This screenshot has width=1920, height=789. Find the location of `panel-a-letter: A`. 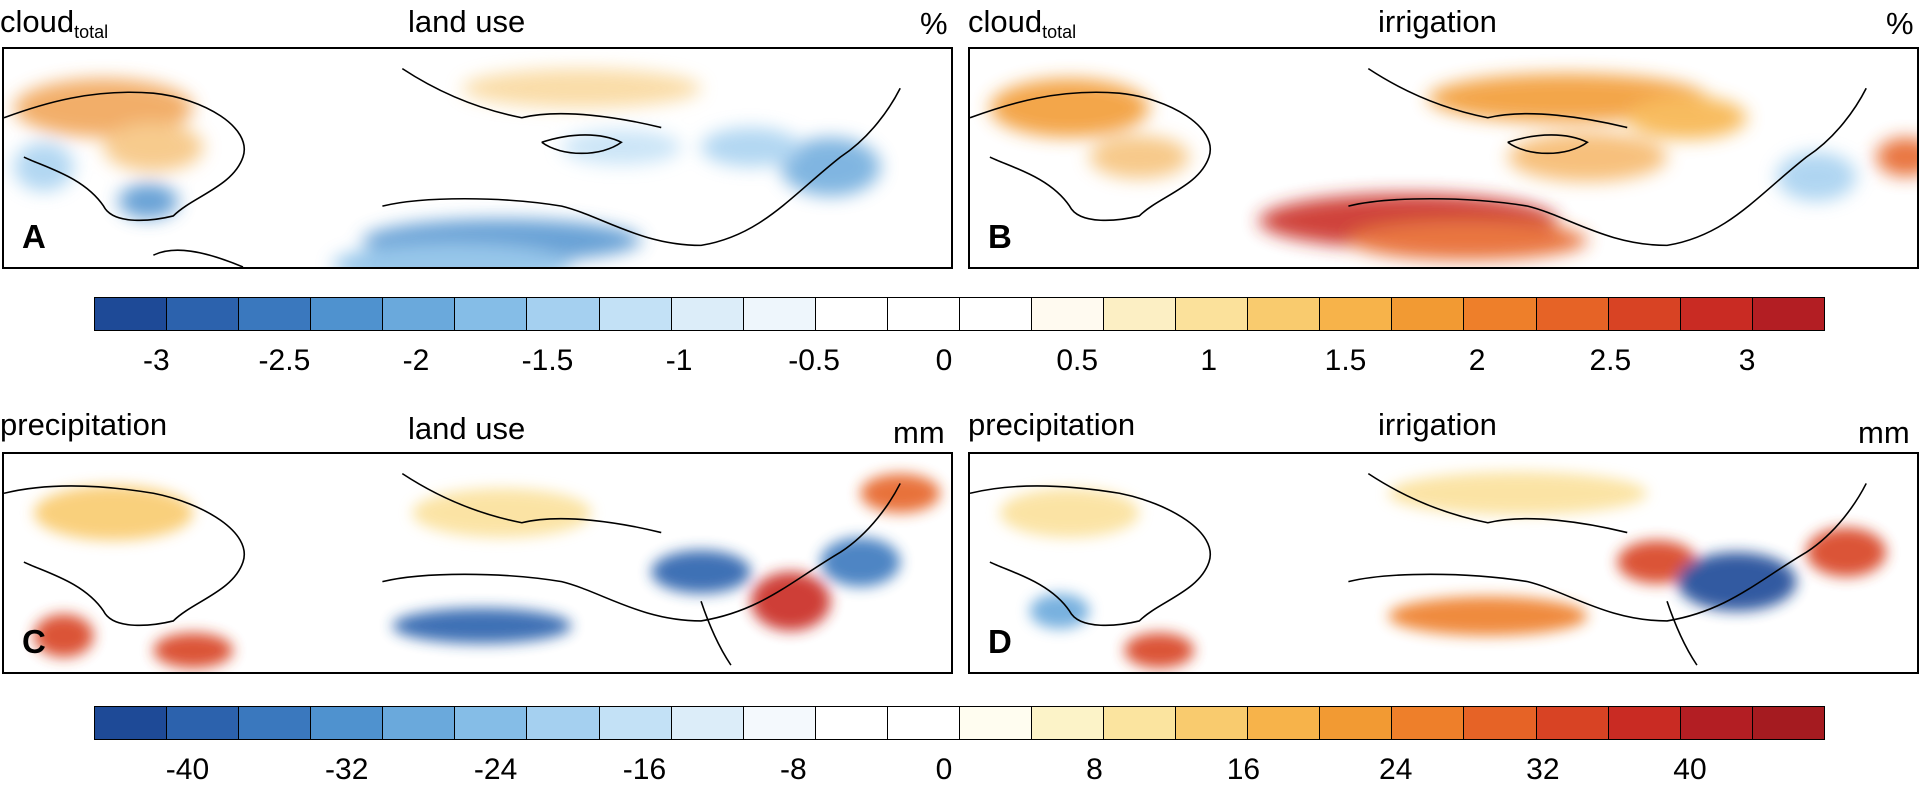

panel-a-letter: A is located at coordinates (34, 236).